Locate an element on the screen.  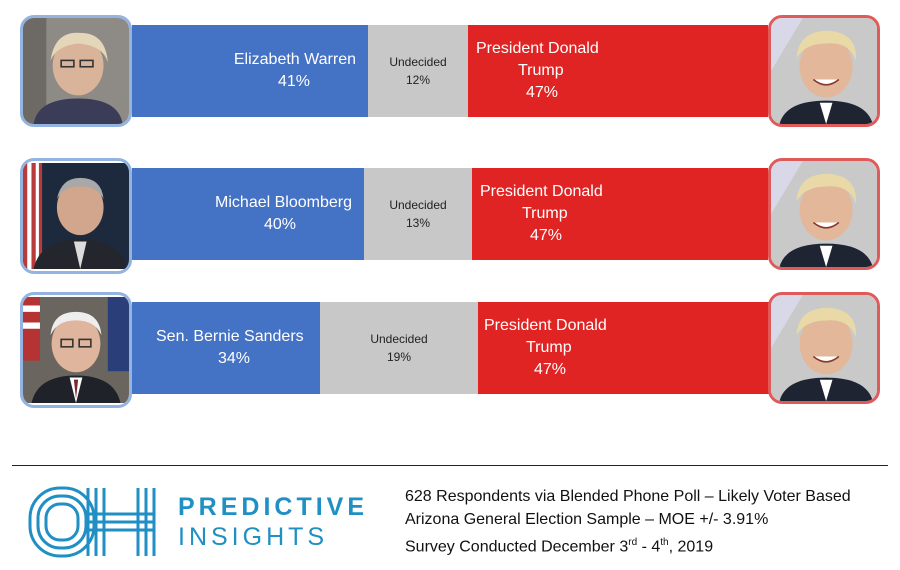
oh-logo is located at coordinates (96, 524).